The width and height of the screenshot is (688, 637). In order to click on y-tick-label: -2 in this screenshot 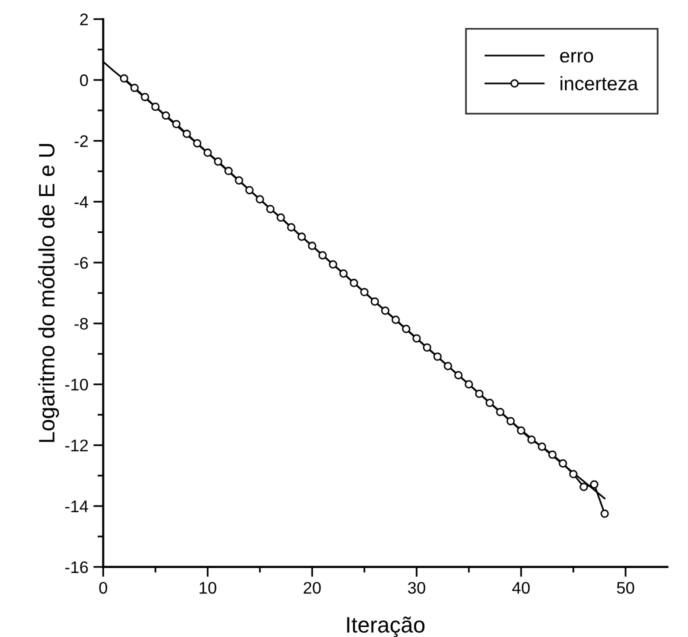, I will do `click(81, 141)`.